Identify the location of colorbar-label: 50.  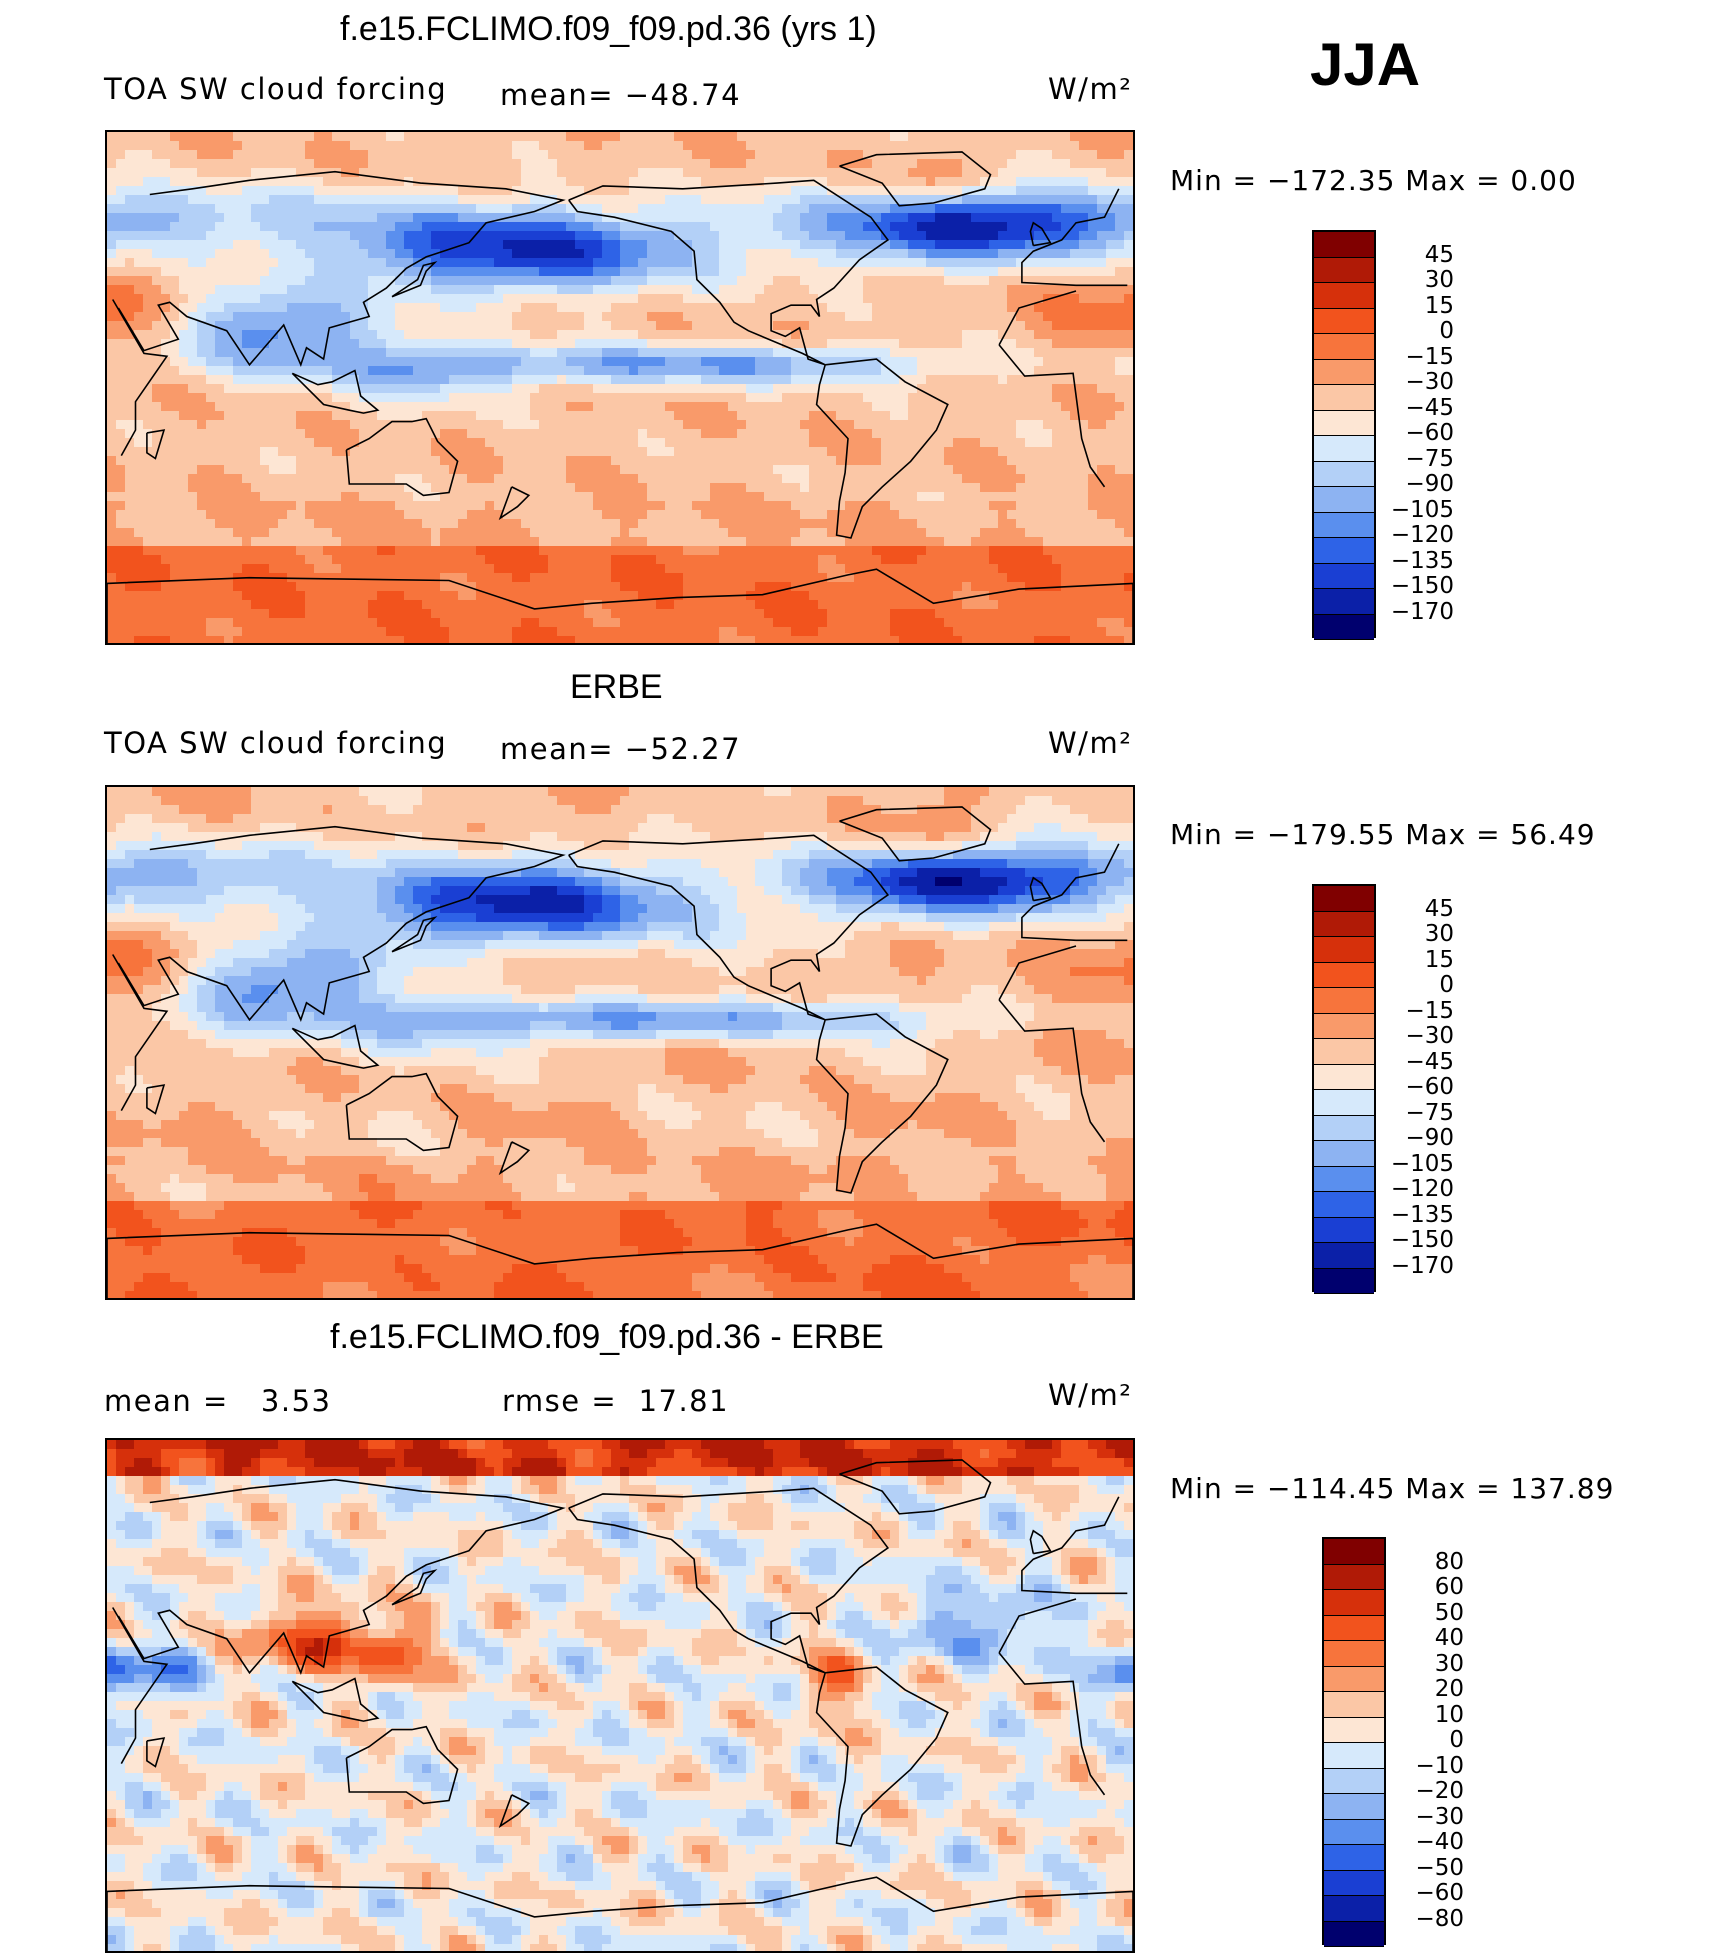
(1449, 1612).